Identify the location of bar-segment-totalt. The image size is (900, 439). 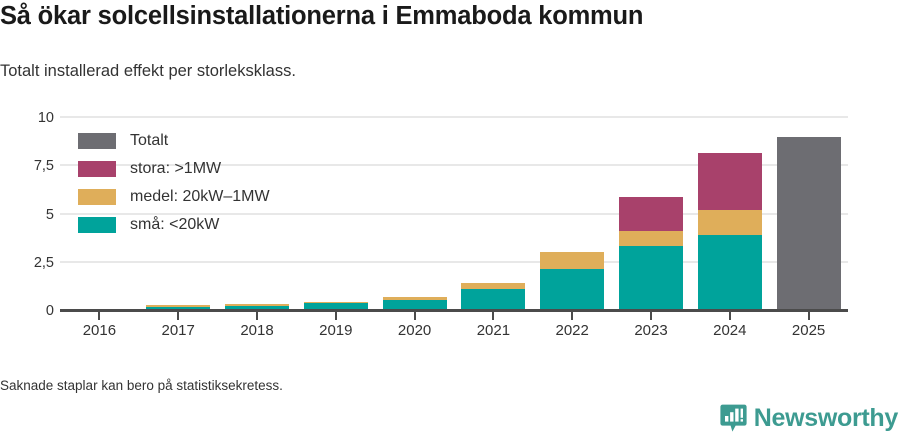
(808, 224).